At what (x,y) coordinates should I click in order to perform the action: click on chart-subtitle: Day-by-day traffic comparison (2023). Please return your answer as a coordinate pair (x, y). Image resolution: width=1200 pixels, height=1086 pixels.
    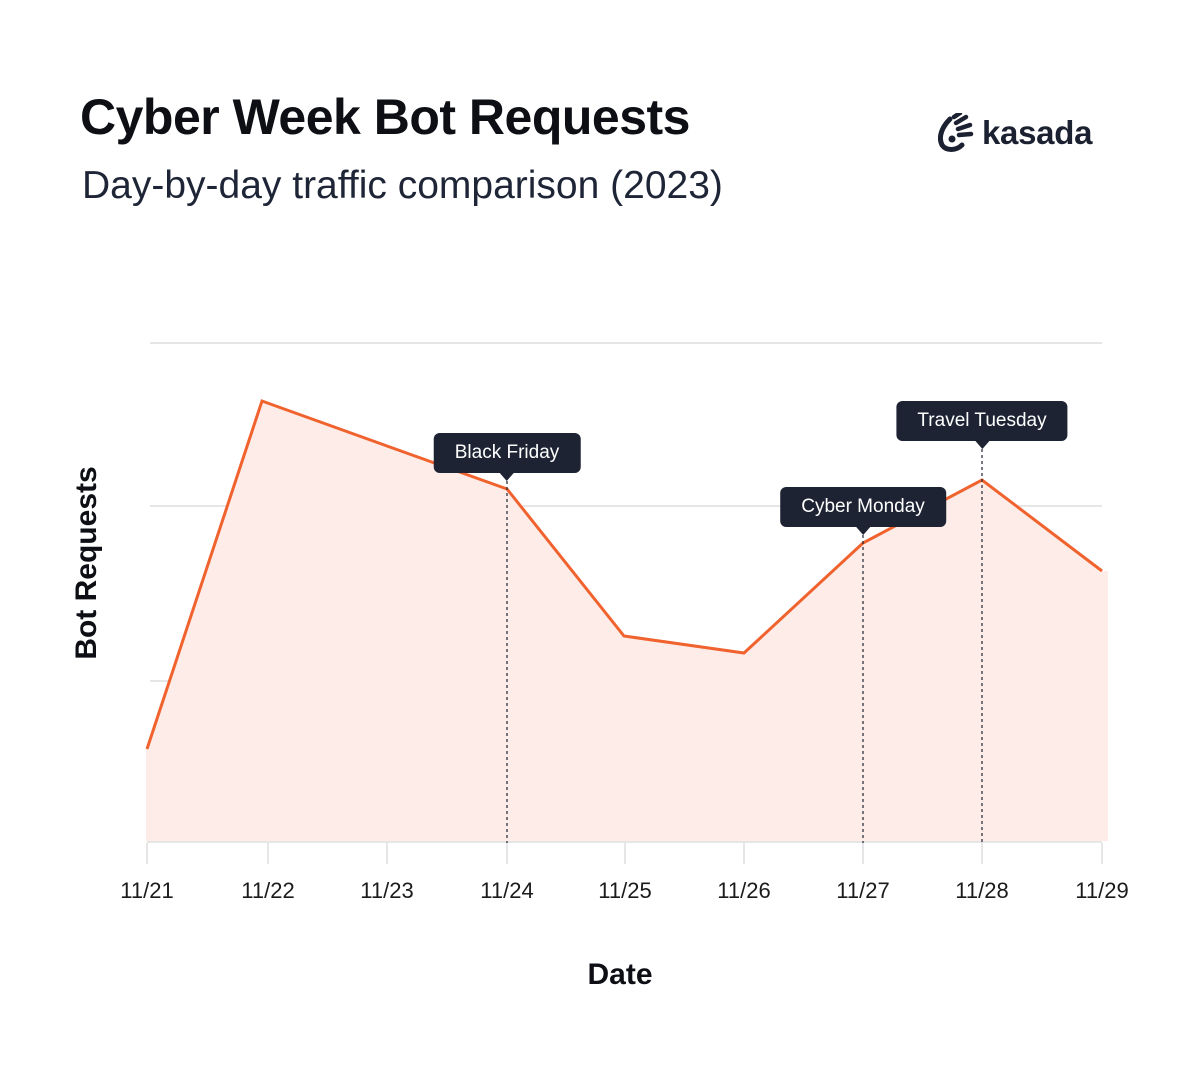
    Looking at the image, I should click on (402, 185).